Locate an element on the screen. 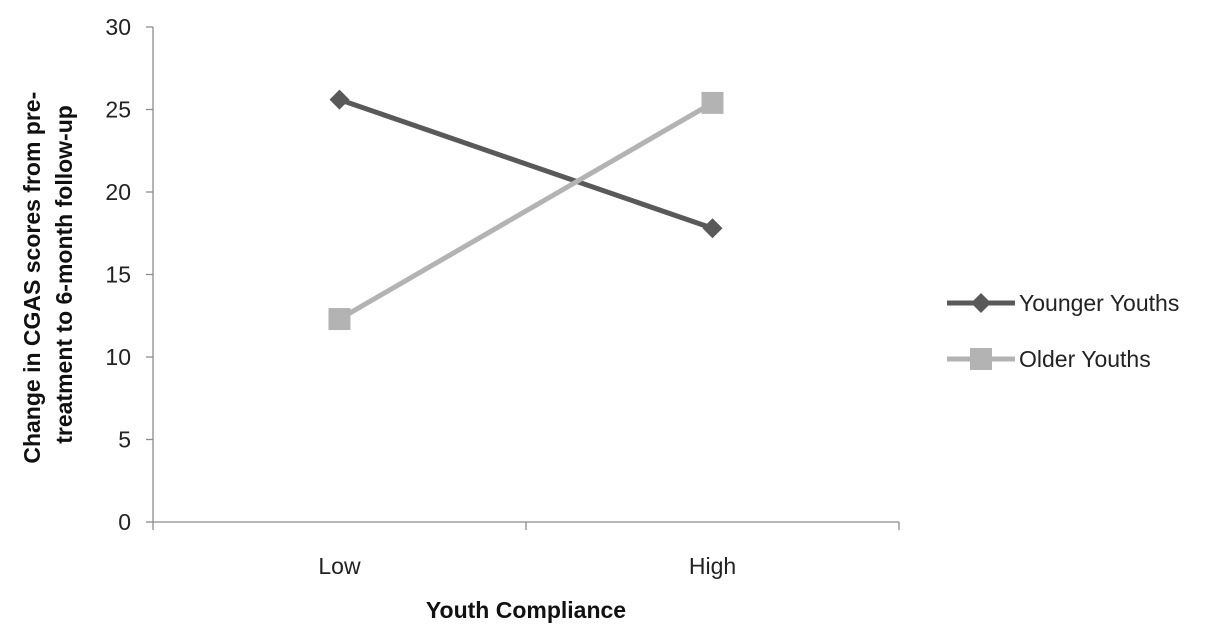  legend-label: Younger Youths is located at coordinates (1099, 303).